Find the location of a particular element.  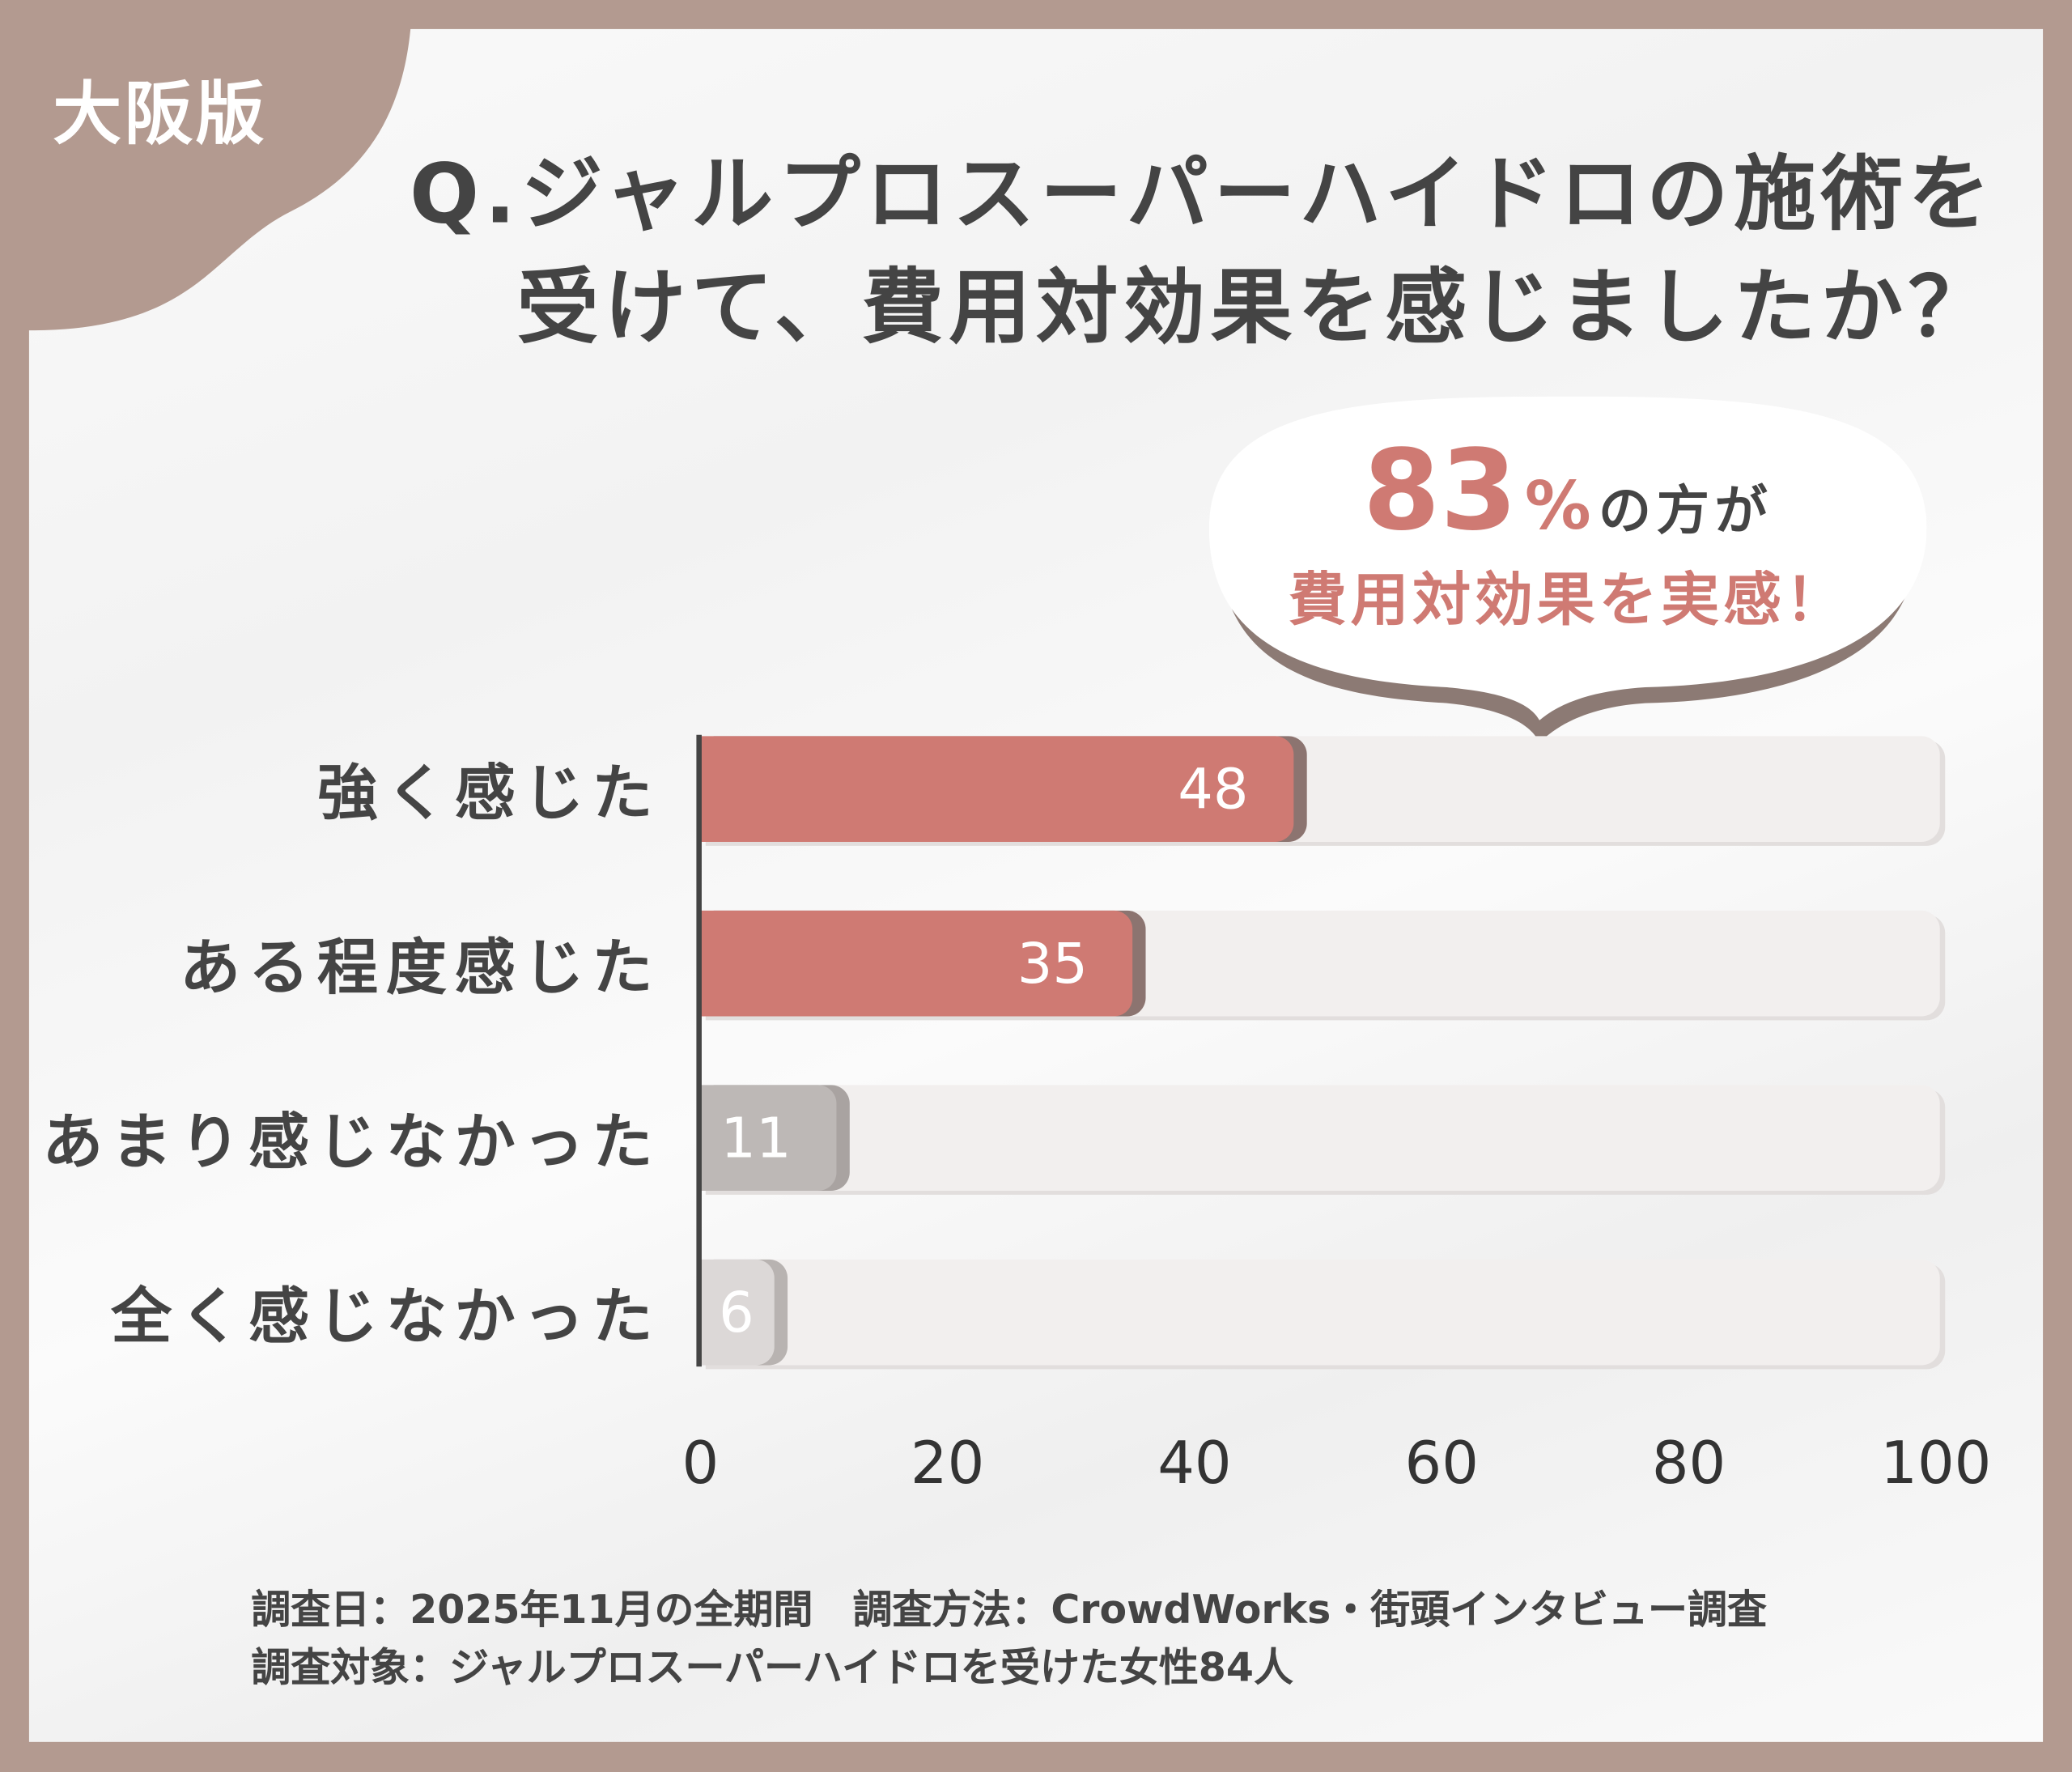

category-label: あまり感じなかった is located at coordinates (351, 1142).